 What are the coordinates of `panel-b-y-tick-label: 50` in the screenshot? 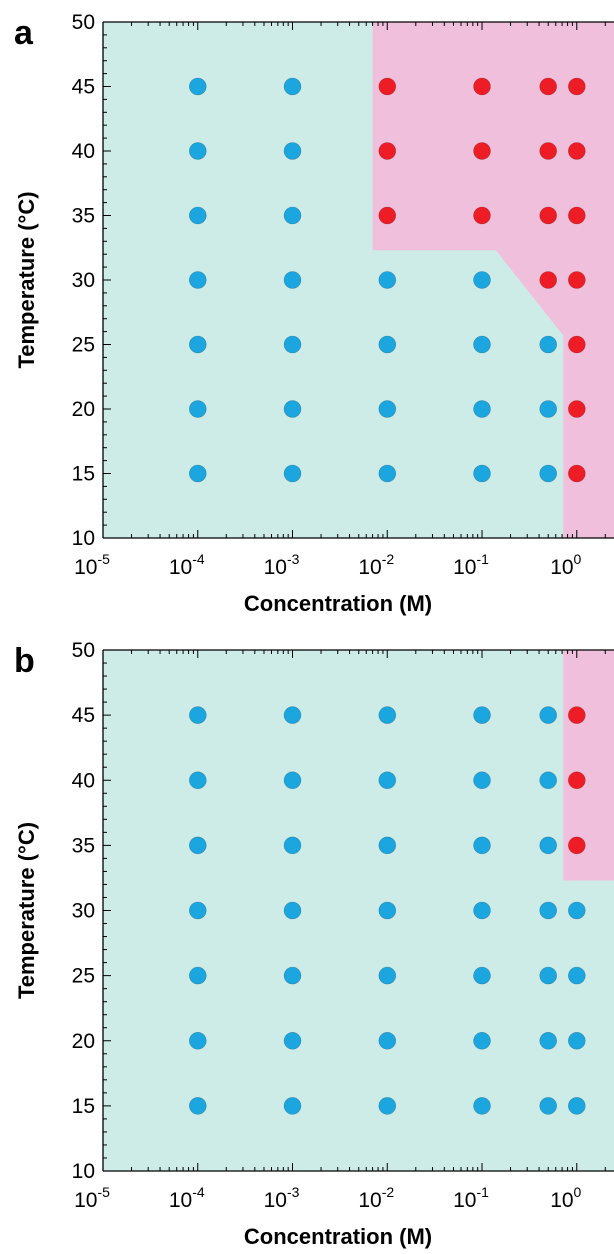 It's located at (83, 650).